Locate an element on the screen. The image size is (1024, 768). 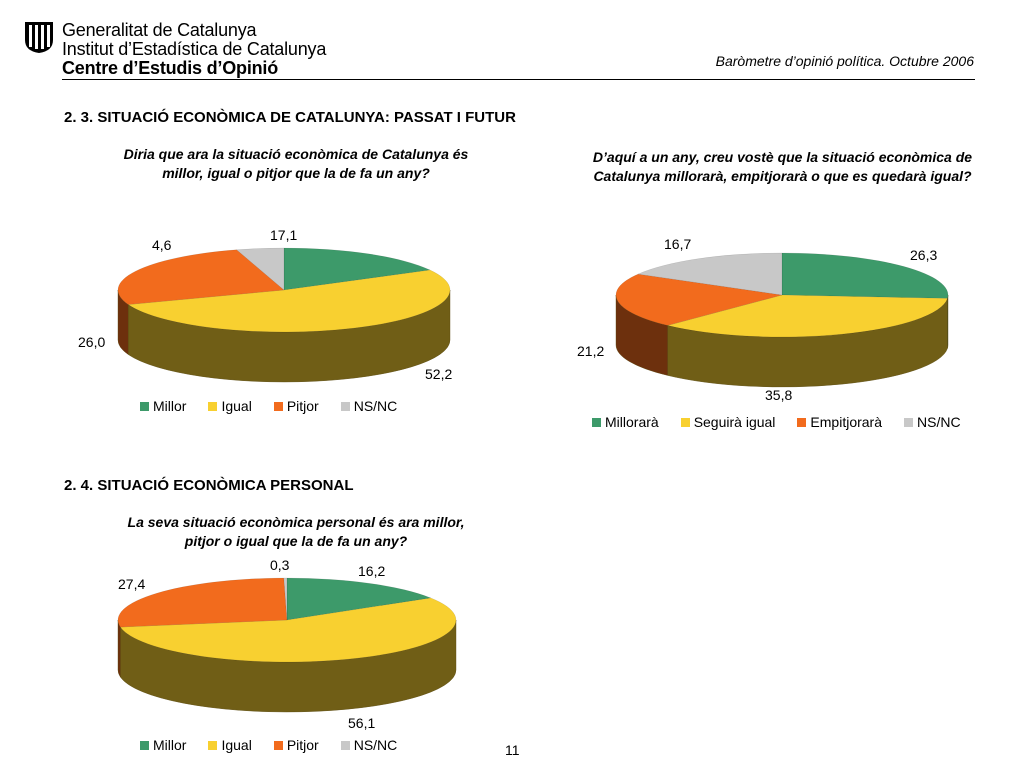
chart-3-slice-nsnc is located at coordinates (285, 599).